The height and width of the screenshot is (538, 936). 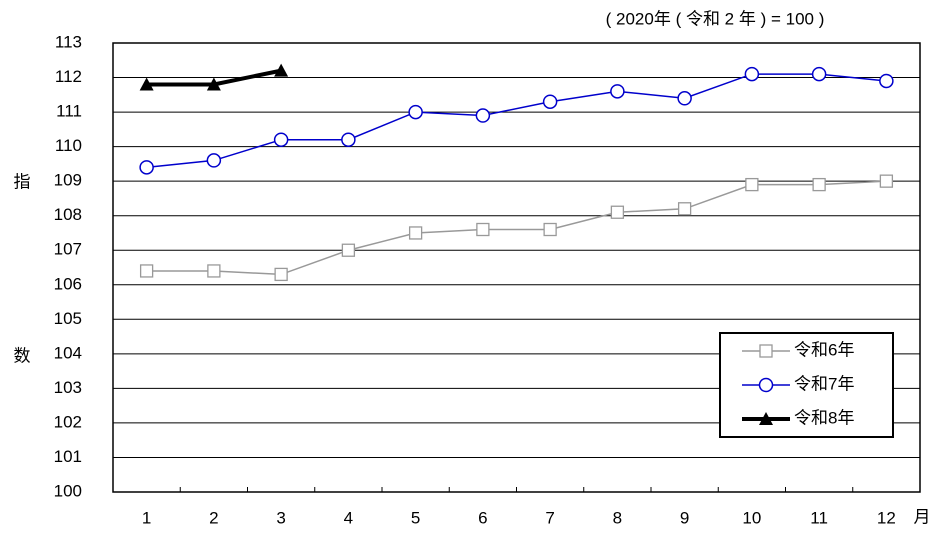 I want to click on x-tick-label: 12, so click(x=886, y=517).